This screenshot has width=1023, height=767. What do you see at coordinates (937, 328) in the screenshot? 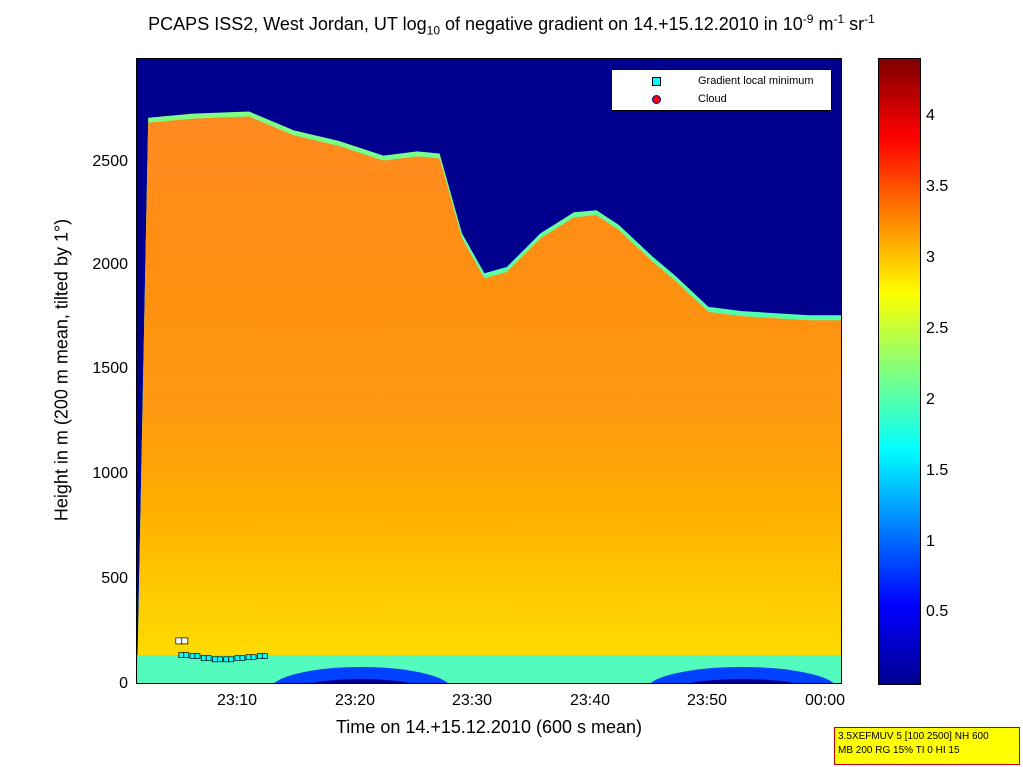
I see `colorbar-tick-label: 2.5` at bounding box center [937, 328].